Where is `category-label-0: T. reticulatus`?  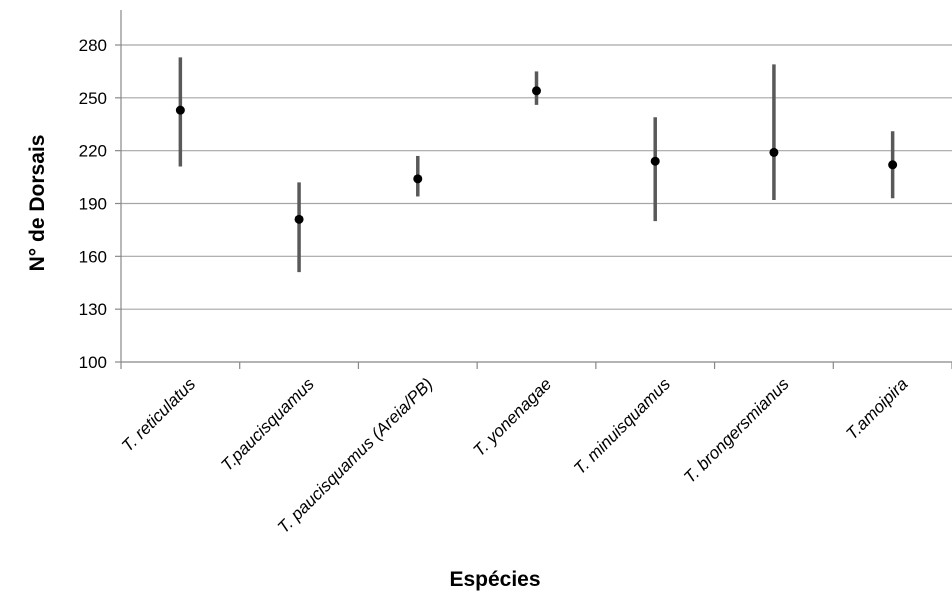
category-label-0: T. reticulatus is located at coordinates (158, 414).